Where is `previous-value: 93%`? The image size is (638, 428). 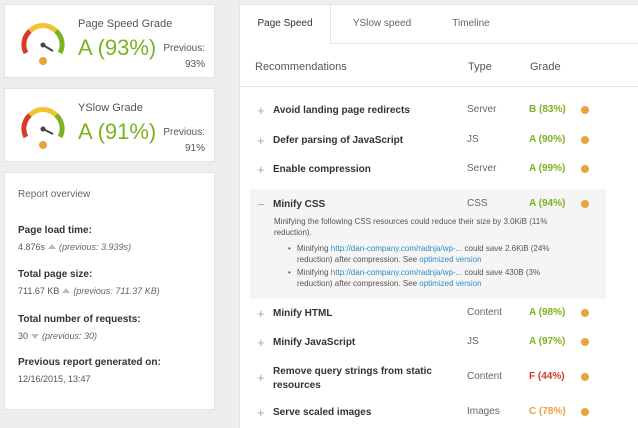 previous-value: 93% is located at coordinates (194, 64).